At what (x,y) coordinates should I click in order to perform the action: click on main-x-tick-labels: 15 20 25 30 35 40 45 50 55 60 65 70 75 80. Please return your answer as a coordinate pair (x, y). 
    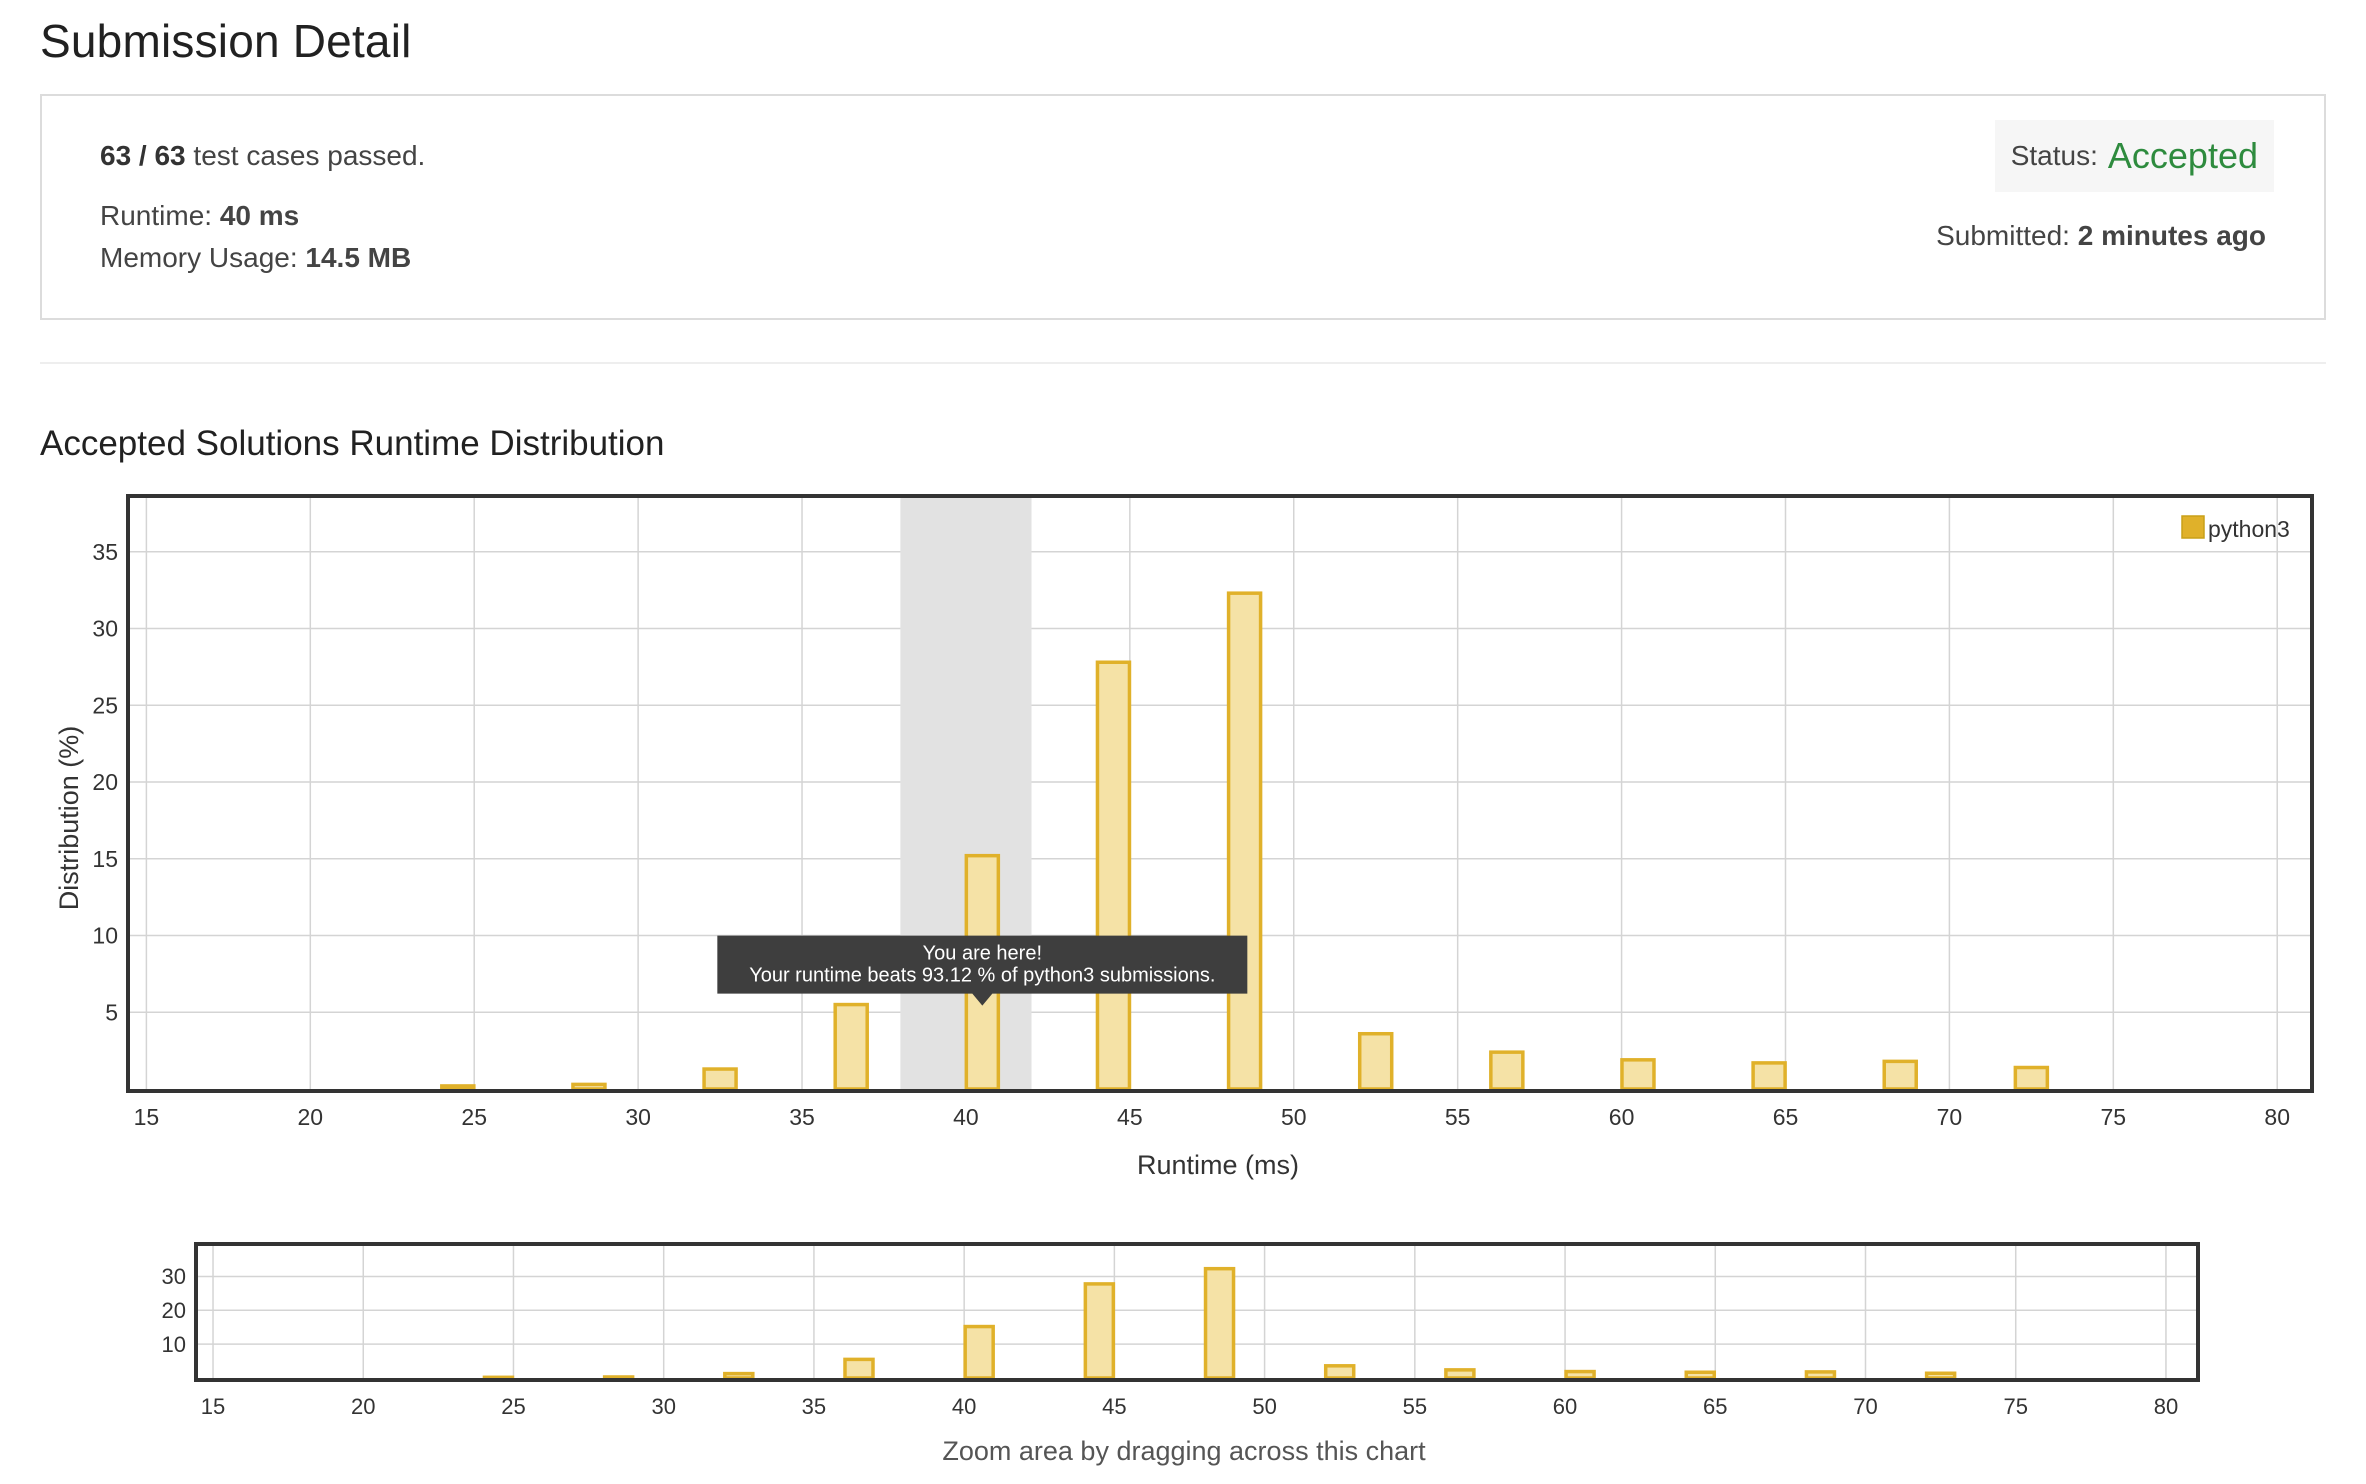
    Looking at the image, I should click on (1212, 1117).